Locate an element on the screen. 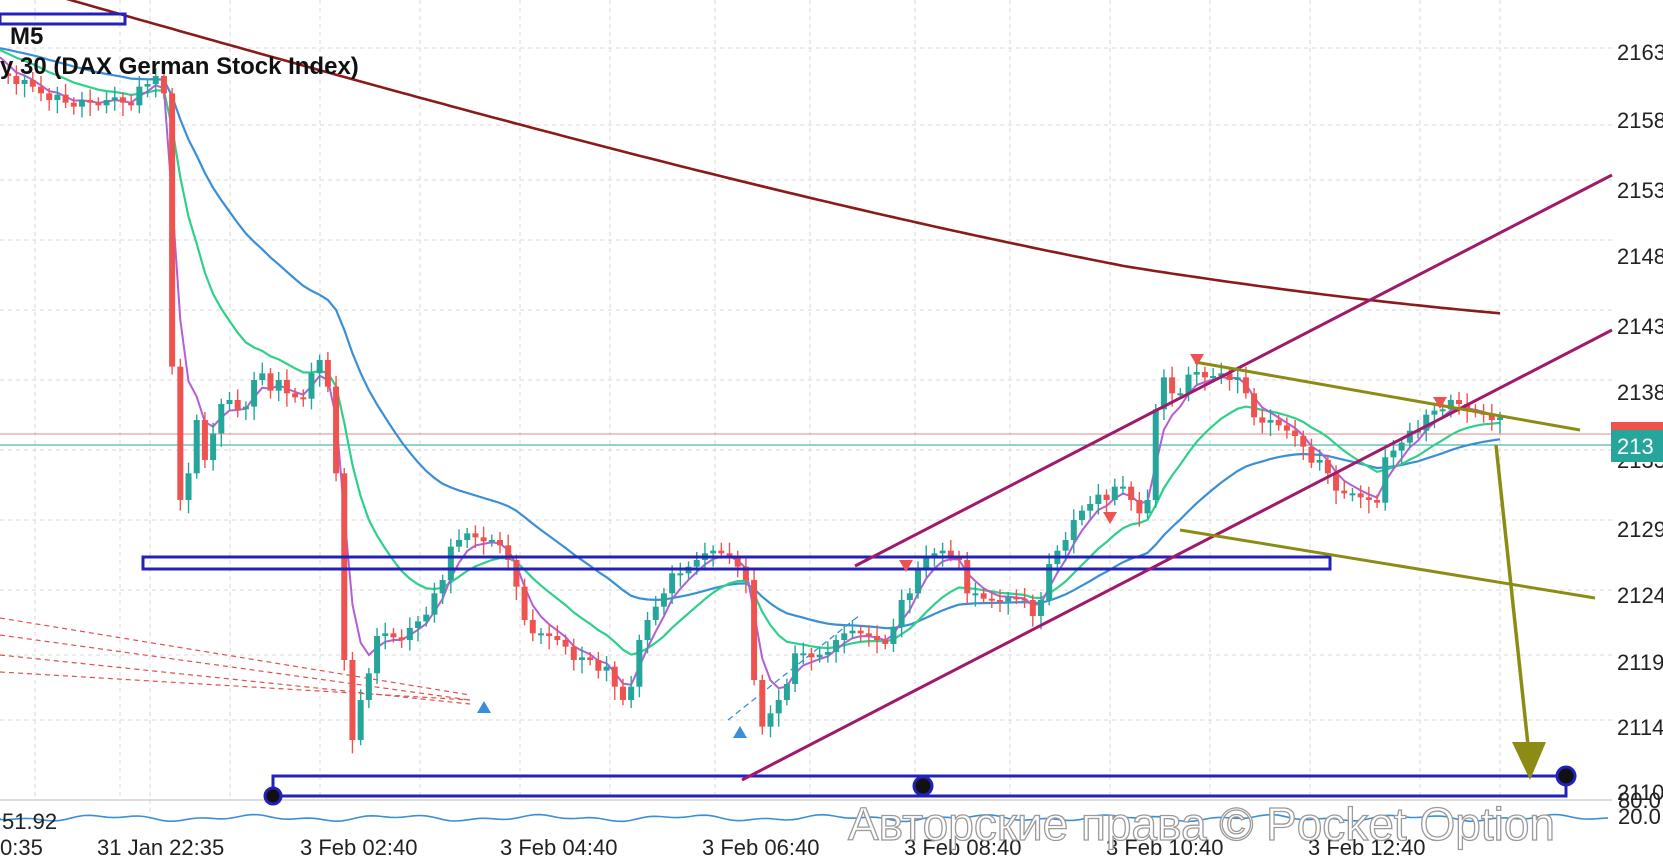  timeframe-label: M5 is located at coordinates (26, 36).